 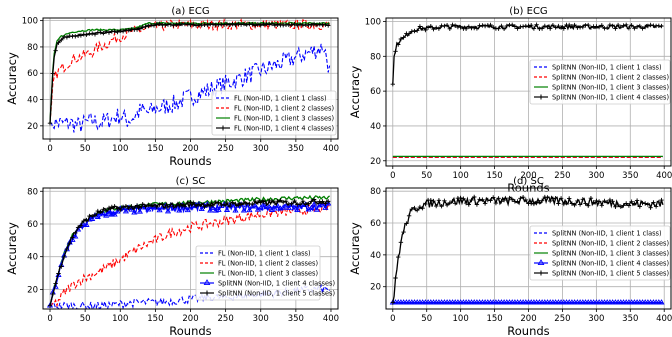 What do you see at coordinates (191, 181) in the screenshot?
I see `chart-title: (c) SC` at bounding box center [191, 181].